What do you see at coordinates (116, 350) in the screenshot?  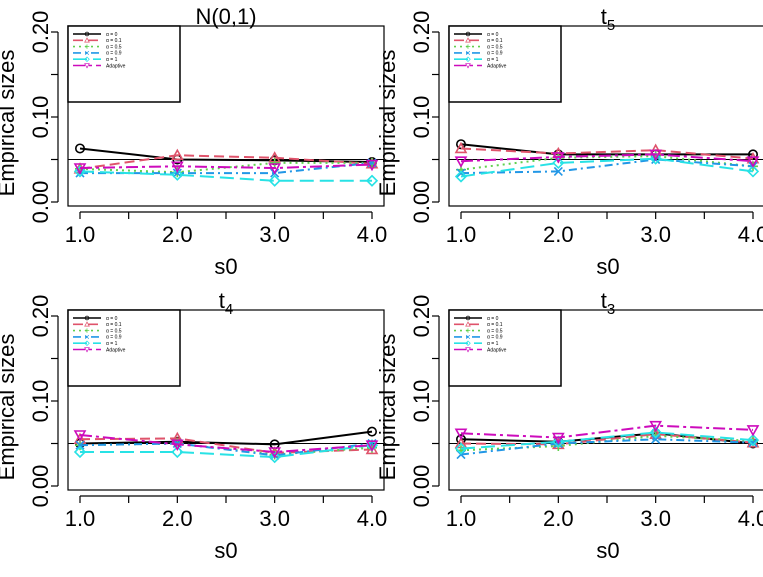 I see `legend-label: Adaptive` at bounding box center [116, 350].